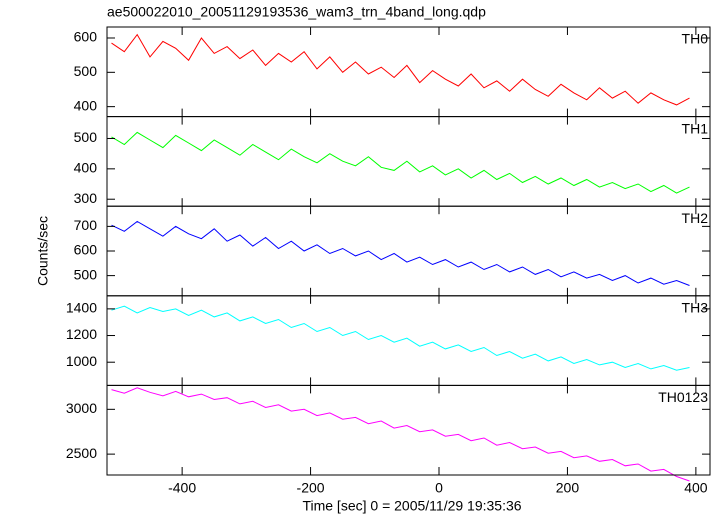 The height and width of the screenshot is (516, 724). I want to click on series-name: TH0123, so click(683, 397).